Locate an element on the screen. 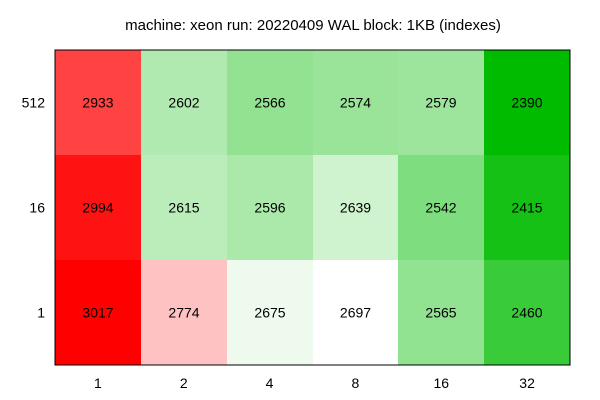 The width and height of the screenshot is (600, 400). y-tick-label: 1 is located at coordinates (41, 313).